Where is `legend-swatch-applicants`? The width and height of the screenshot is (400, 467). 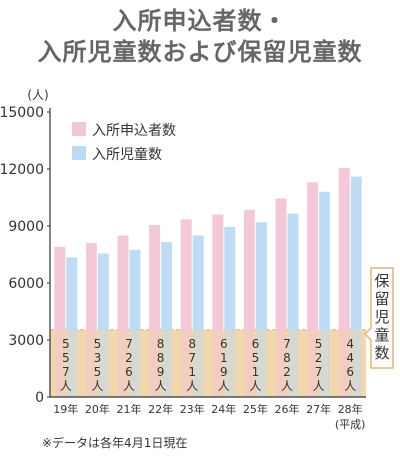 legend-swatch-applicants is located at coordinates (79, 129).